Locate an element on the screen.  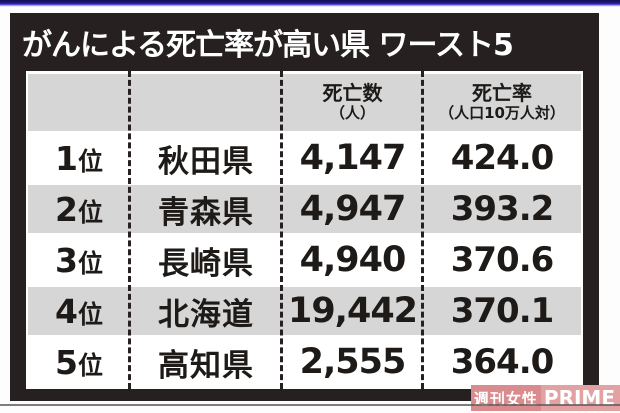
prefecture-cell: 北海道 is located at coordinates (206, 314).